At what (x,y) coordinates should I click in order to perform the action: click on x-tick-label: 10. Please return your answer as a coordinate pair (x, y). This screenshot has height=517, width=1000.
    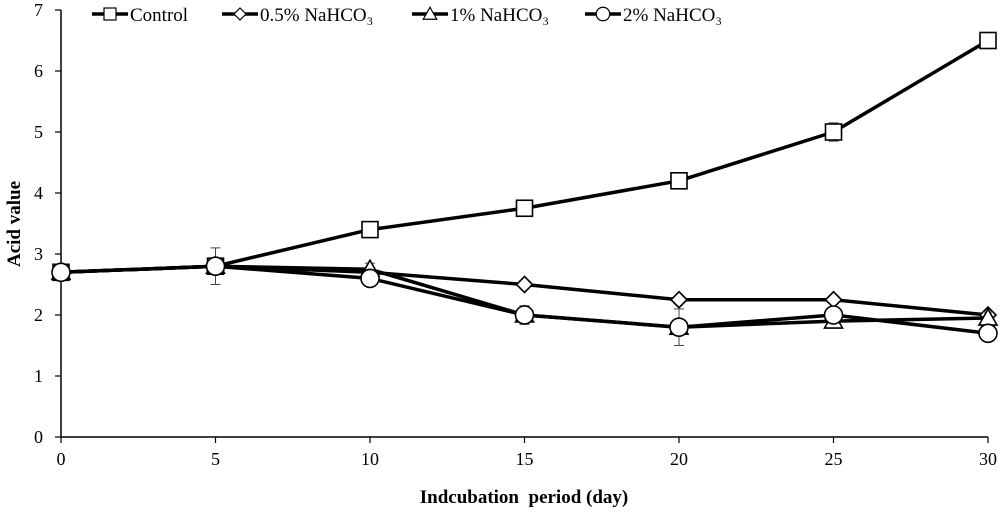
    Looking at the image, I should click on (370, 459).